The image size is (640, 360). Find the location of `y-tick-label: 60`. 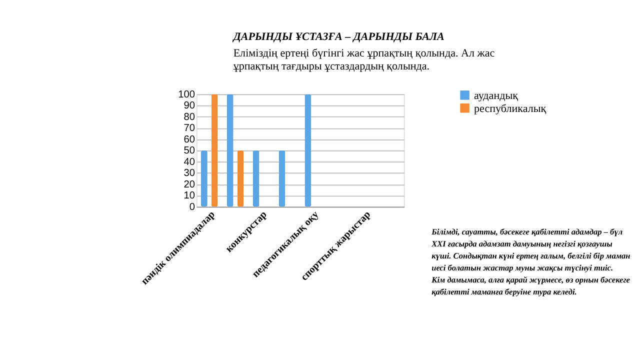

y-tick-label: 60 is located at coordinates (190, 140).